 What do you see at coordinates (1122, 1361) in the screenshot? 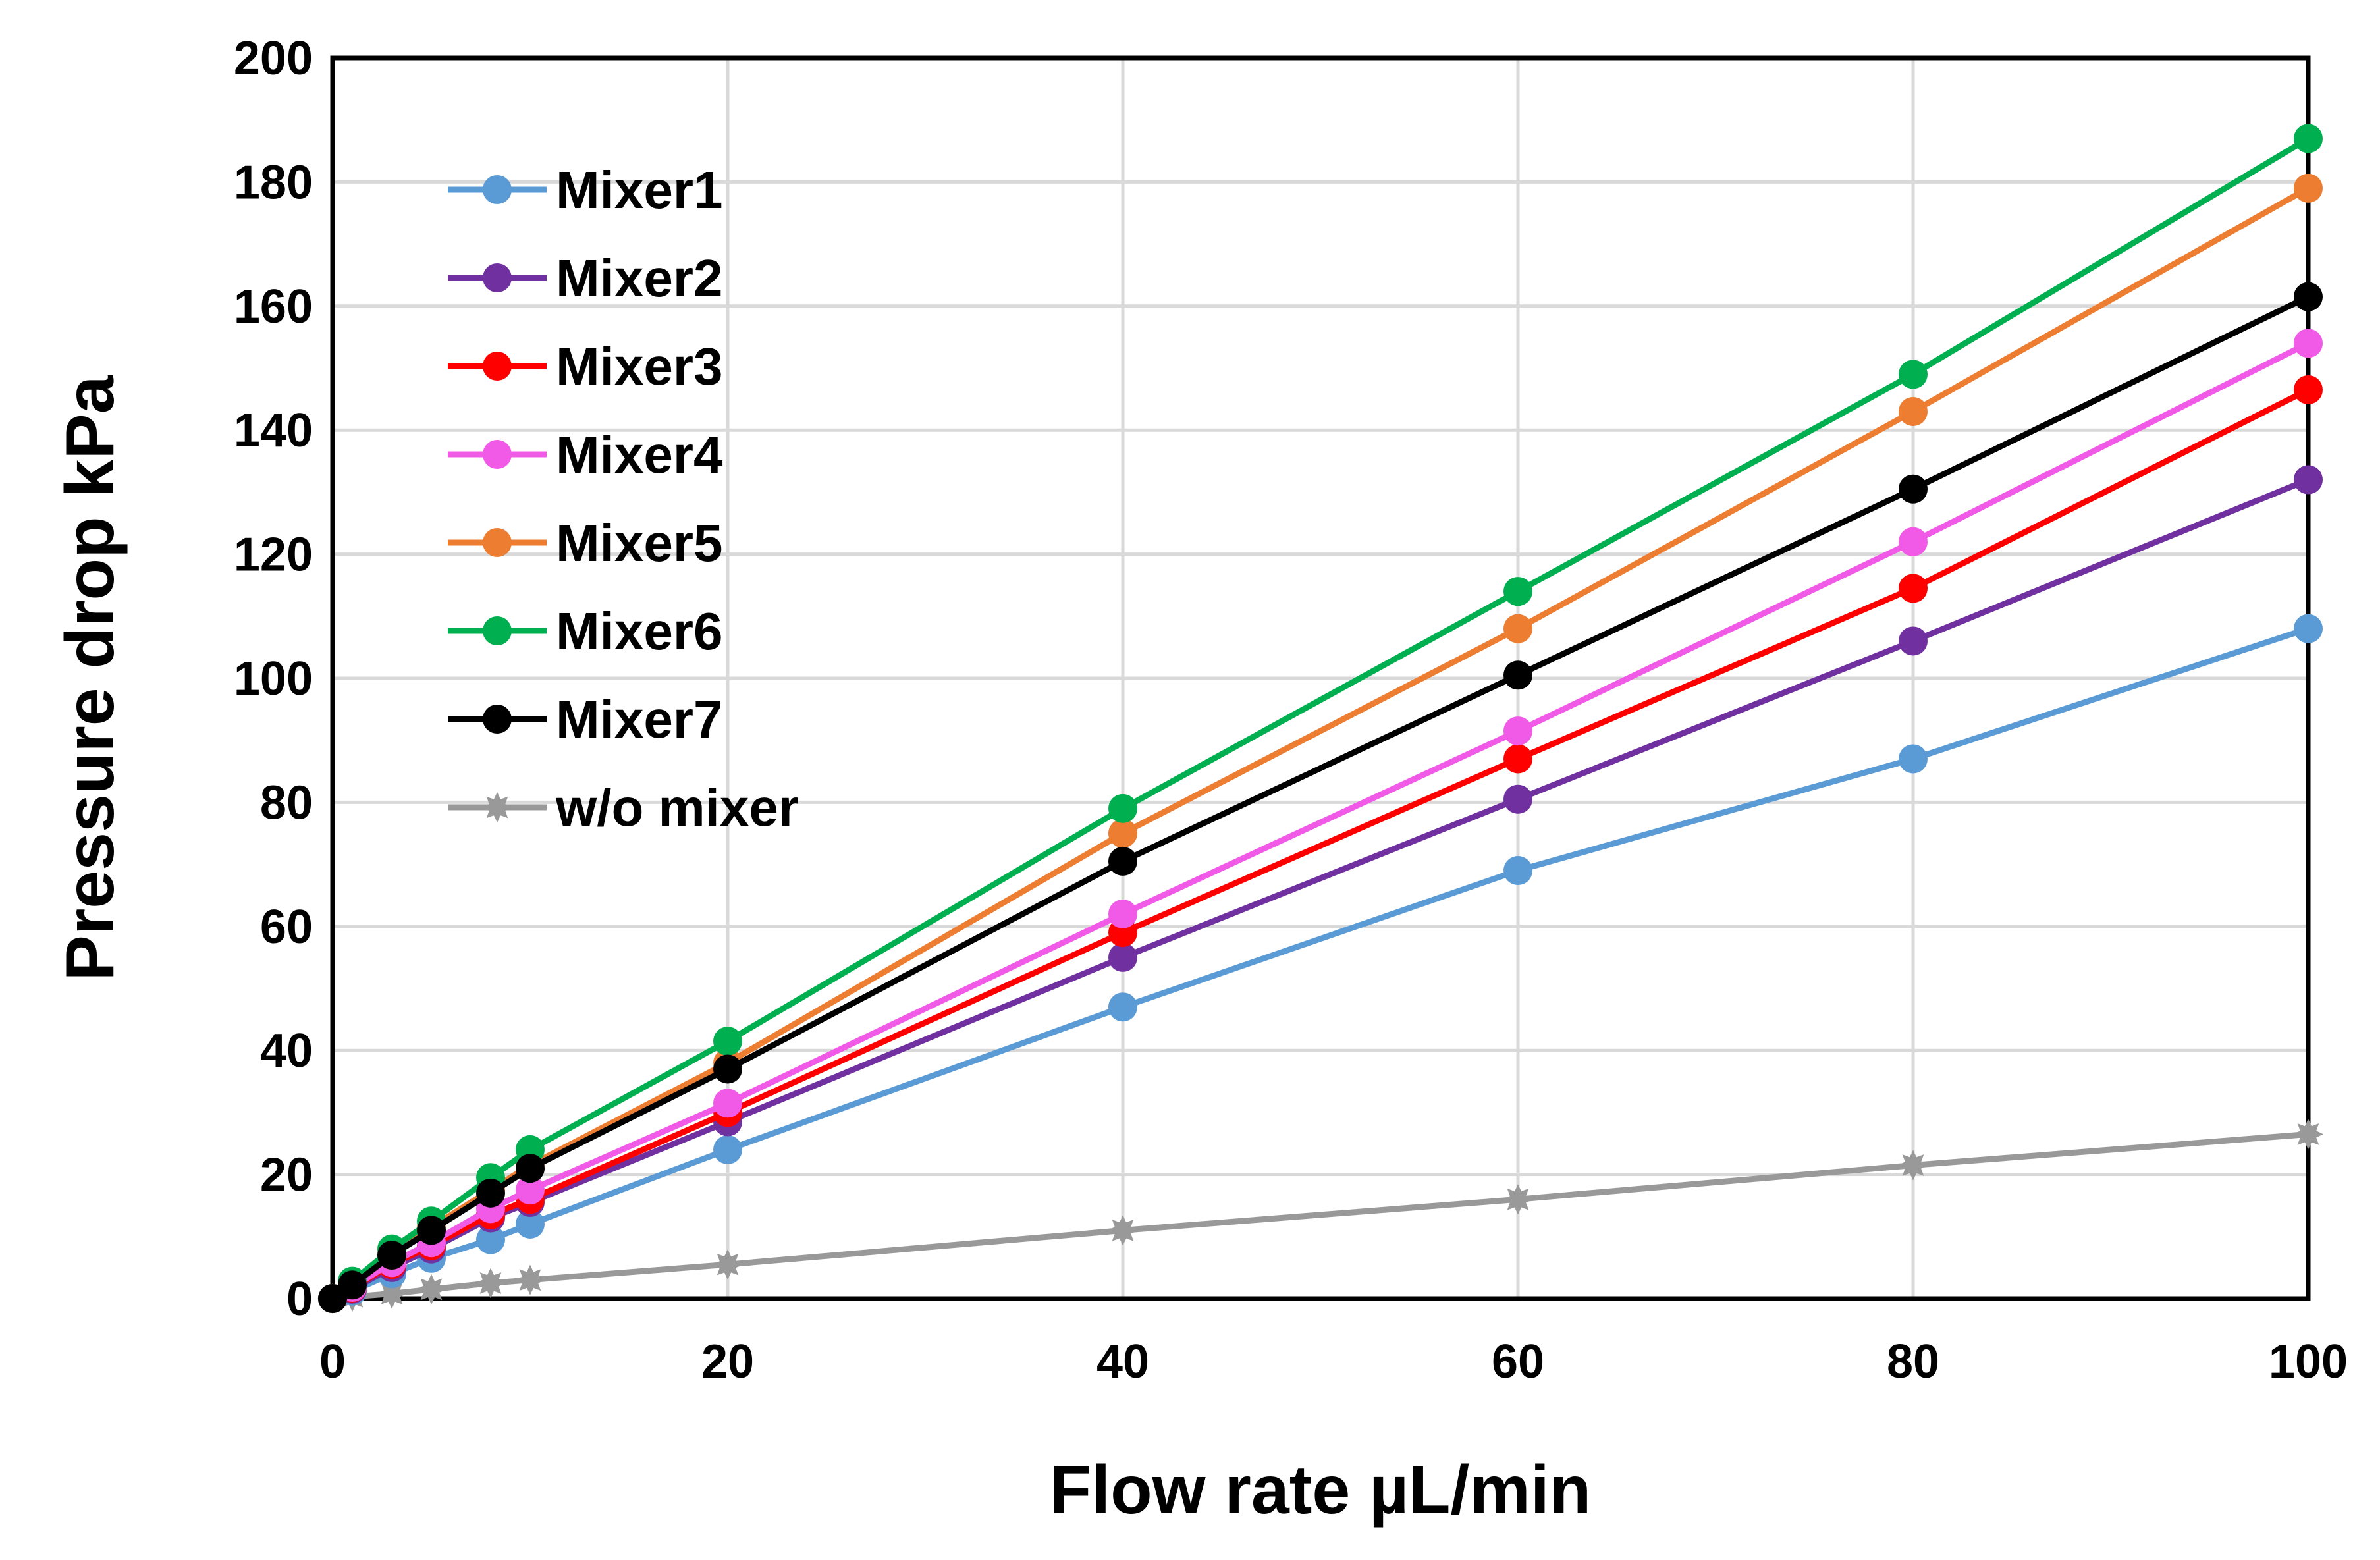
I see `x-tick-label: 40` at bounding box center [1122, 1361].